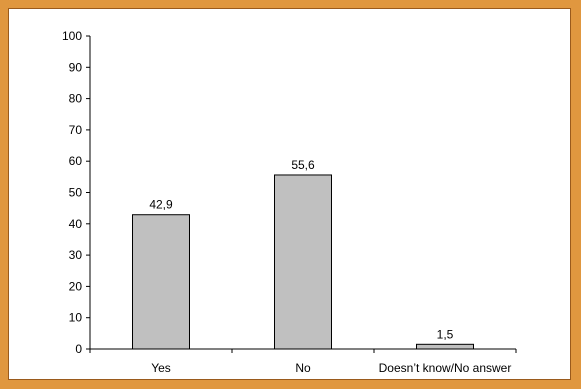  I want to click on category-label: No, so click(303, 368).